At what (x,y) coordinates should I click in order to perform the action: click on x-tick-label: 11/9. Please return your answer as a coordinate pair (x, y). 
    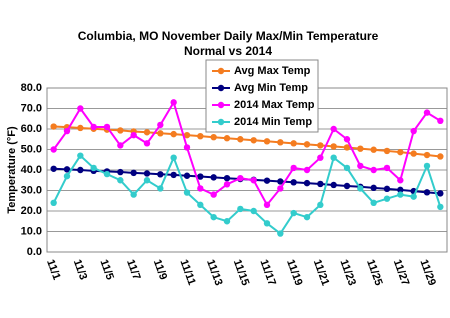
    Looking at the image, I should click on (160, 270).